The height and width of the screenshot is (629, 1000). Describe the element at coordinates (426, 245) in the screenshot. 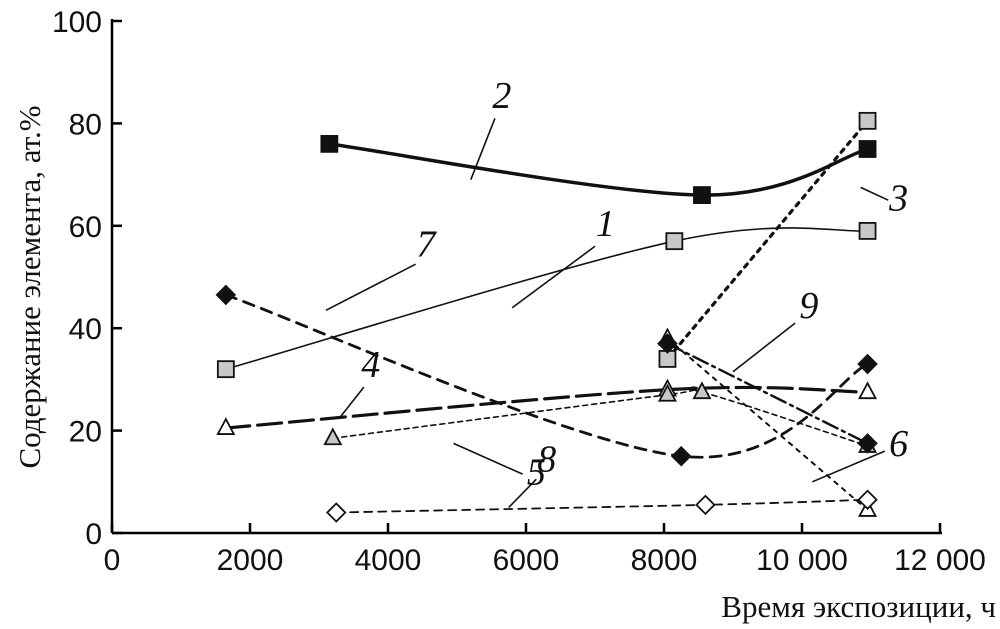

I see `curve-number-7: 7` at that location.